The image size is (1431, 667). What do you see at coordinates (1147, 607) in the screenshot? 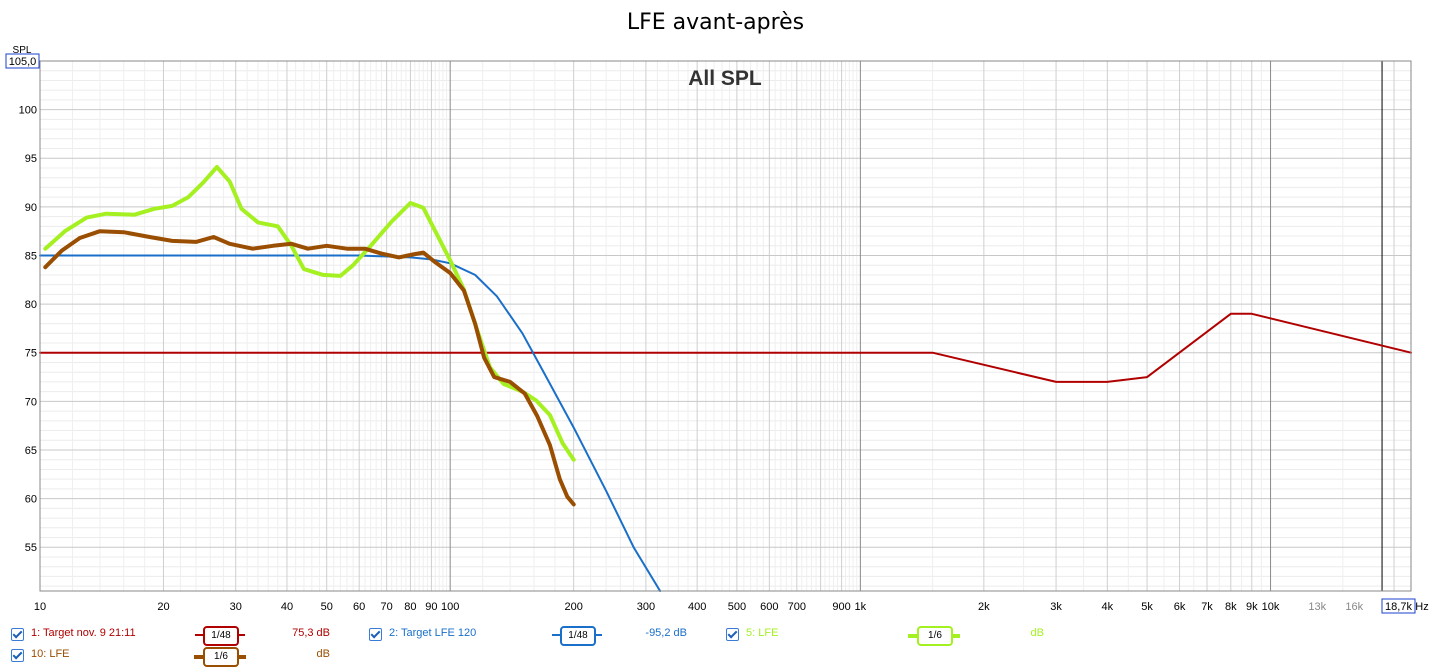
I see `x-tick-label: 5k` at bounding box center [1147, 607].